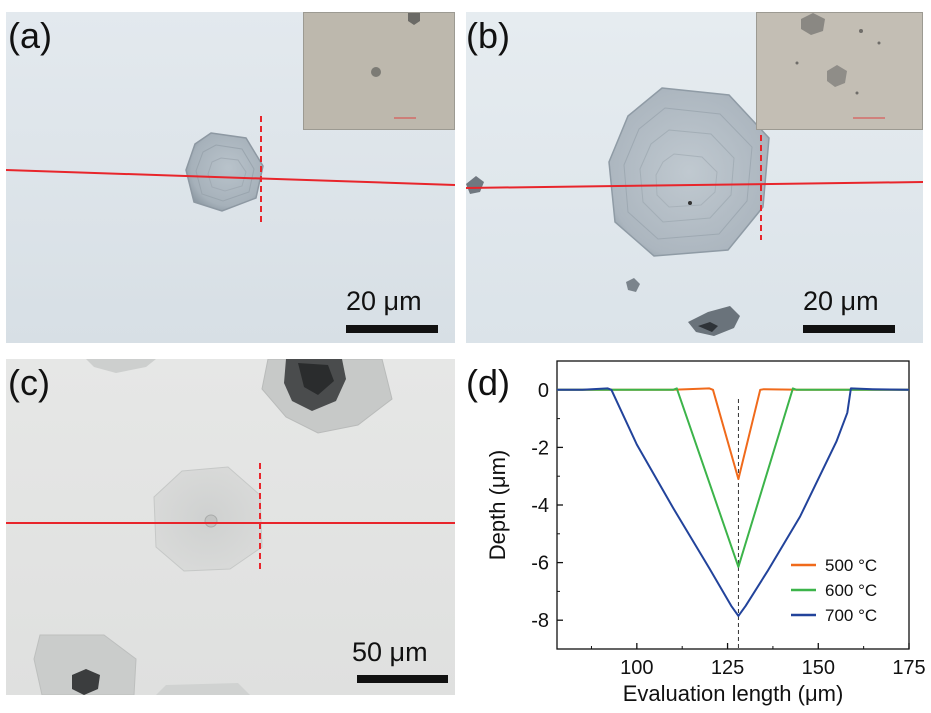 This screenshot has height=713, width=931. Describe the element at coordinates (540, 564) in the screenshot. I see `y-tick-label: -6` at that location.